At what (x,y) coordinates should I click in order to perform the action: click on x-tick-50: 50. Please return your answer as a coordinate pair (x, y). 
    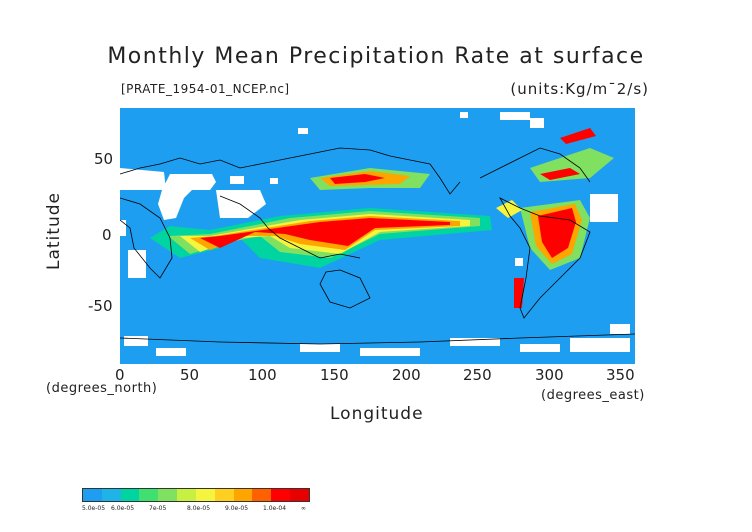
    Looking at the image, I should click on (190, 375).